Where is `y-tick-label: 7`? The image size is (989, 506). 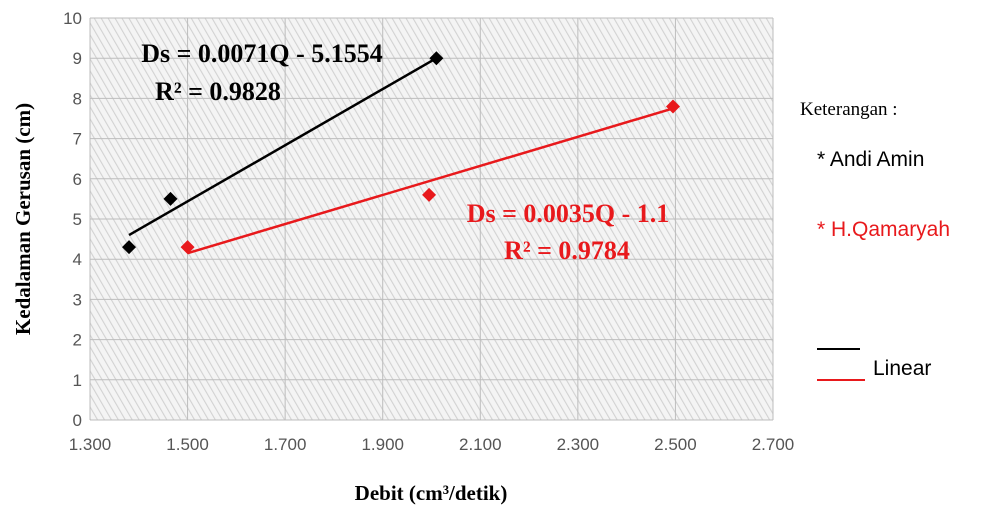
y-tick-label: 7 is located at coordinates (77, 139).